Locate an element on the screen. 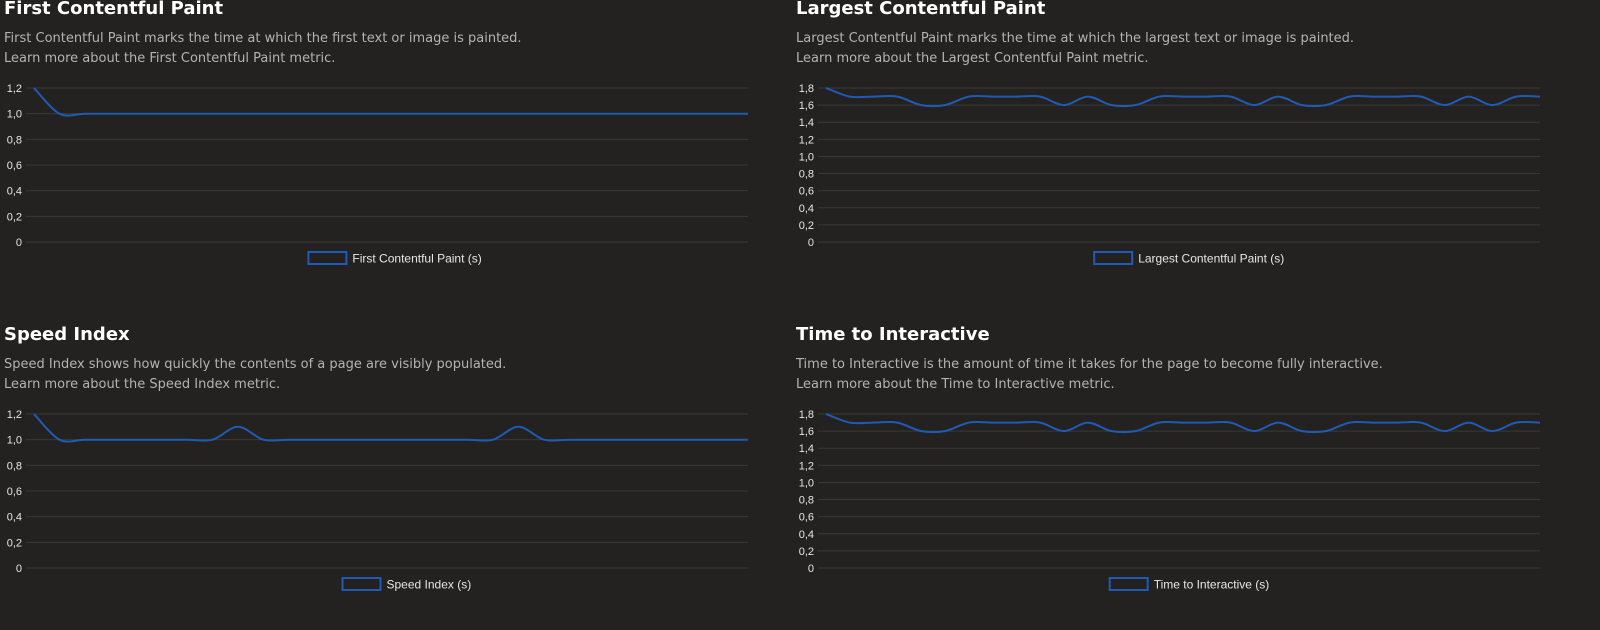 Image resolution: width=1600 pixels, height=630 pixels. learn-more-link: Learn more about the Speed Index metric. is located at coordinates (142, 384).